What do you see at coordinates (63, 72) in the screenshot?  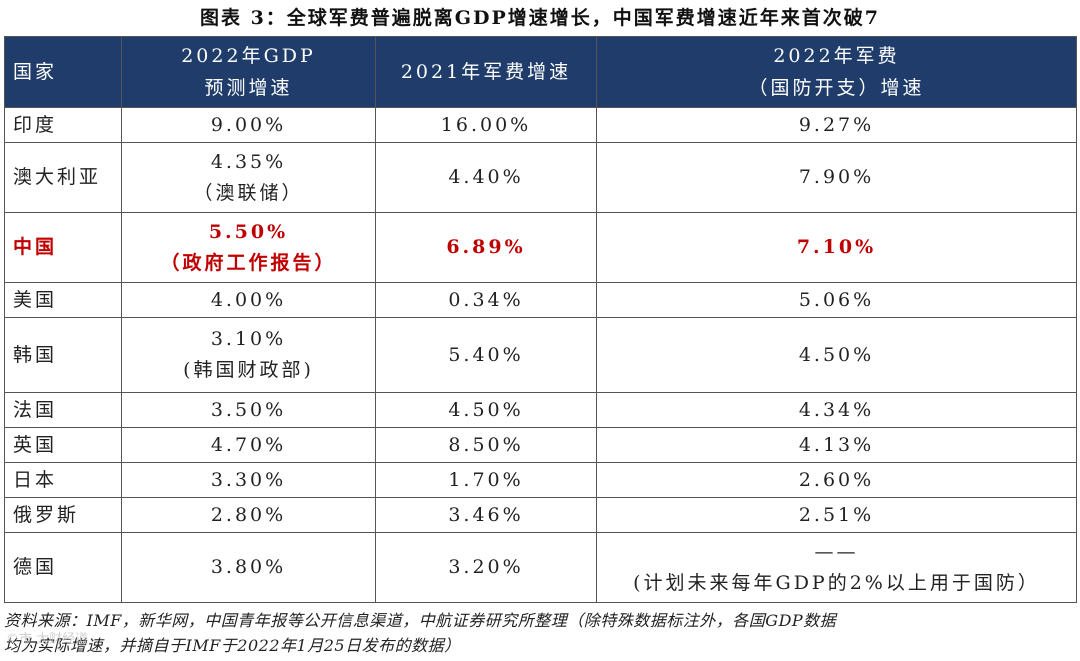 I see `header-country: 国家` at bounding box center [63, 72].